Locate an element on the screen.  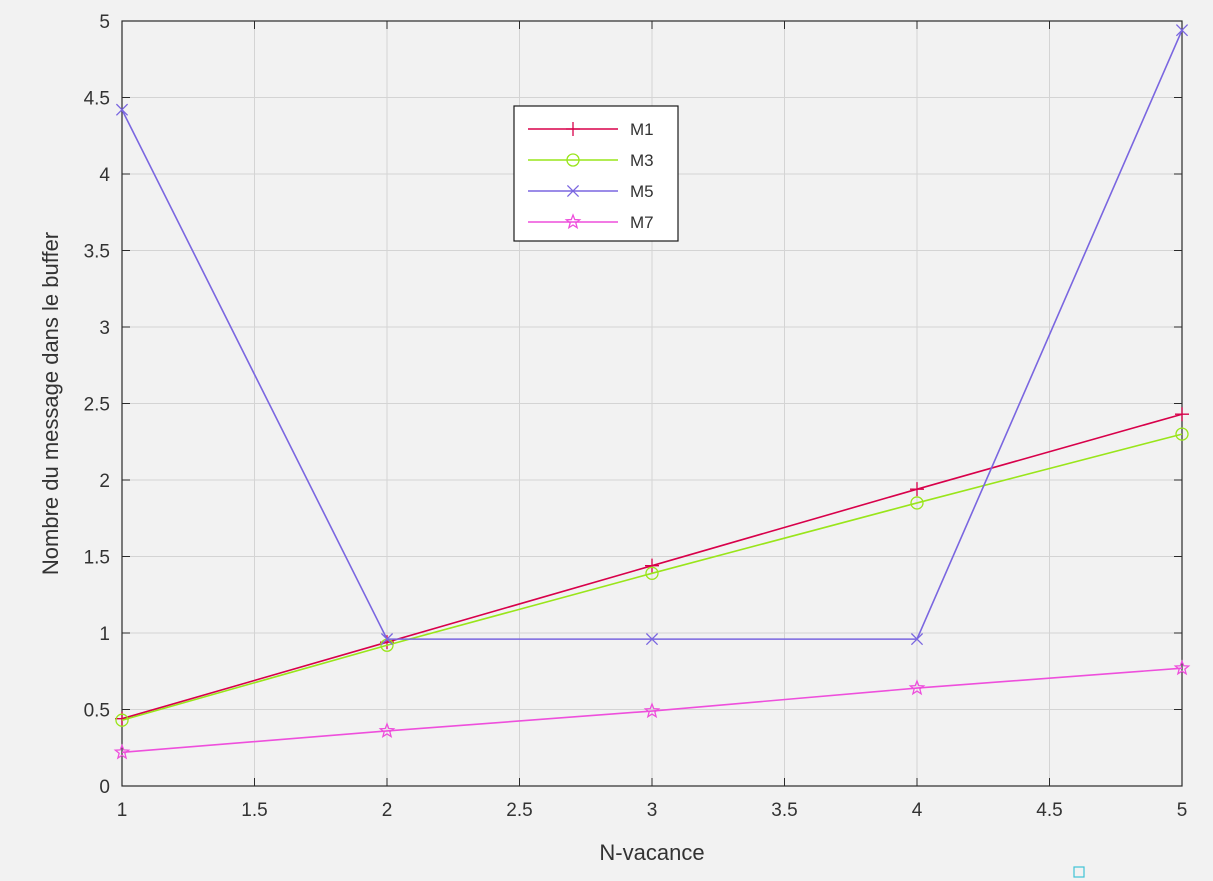
y-tick-label: 0 is located at coordinates (104, 787).